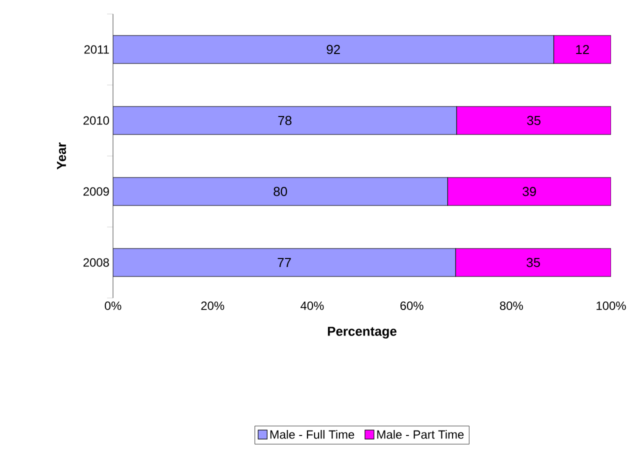 The image size is (639, 457). Describe the element at coordinates (582, 49) in the screenshot. I see `annotation: 12` at that location.